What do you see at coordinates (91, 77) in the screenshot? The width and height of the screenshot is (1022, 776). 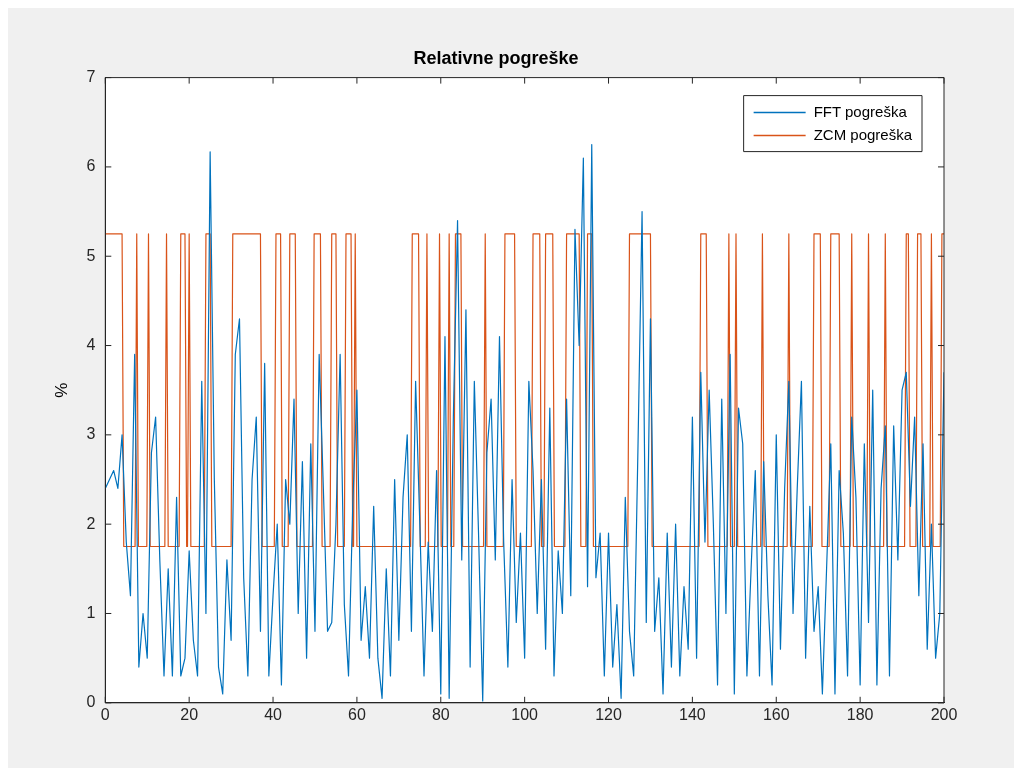 I see `y-tick-label: 7` at bounding box center [91, 77].